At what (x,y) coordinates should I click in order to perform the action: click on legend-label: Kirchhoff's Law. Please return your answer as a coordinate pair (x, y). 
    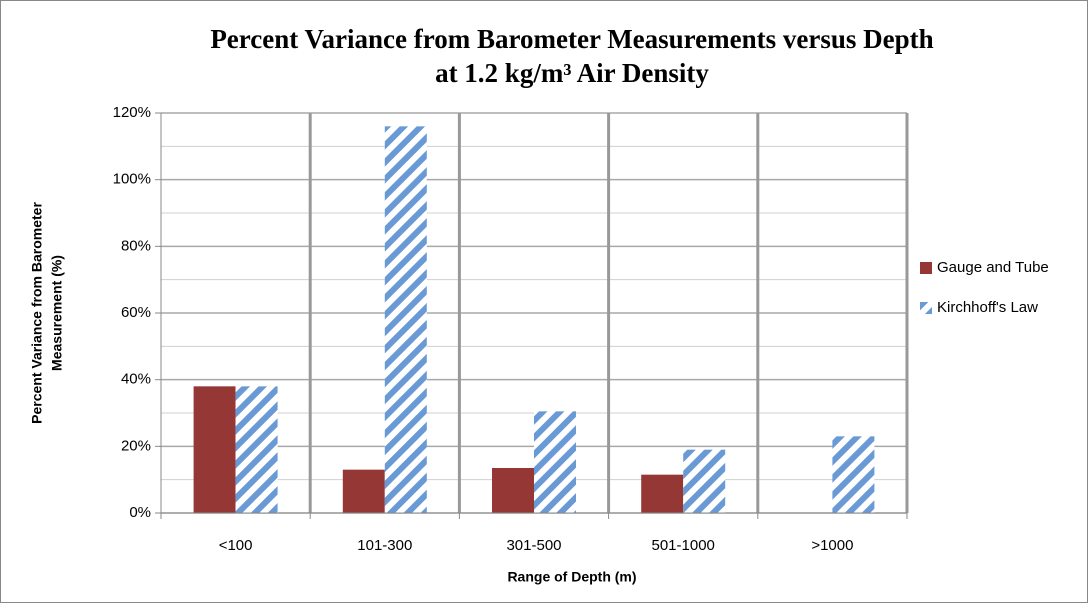
    Looking at the image, I should click on (987, 307).